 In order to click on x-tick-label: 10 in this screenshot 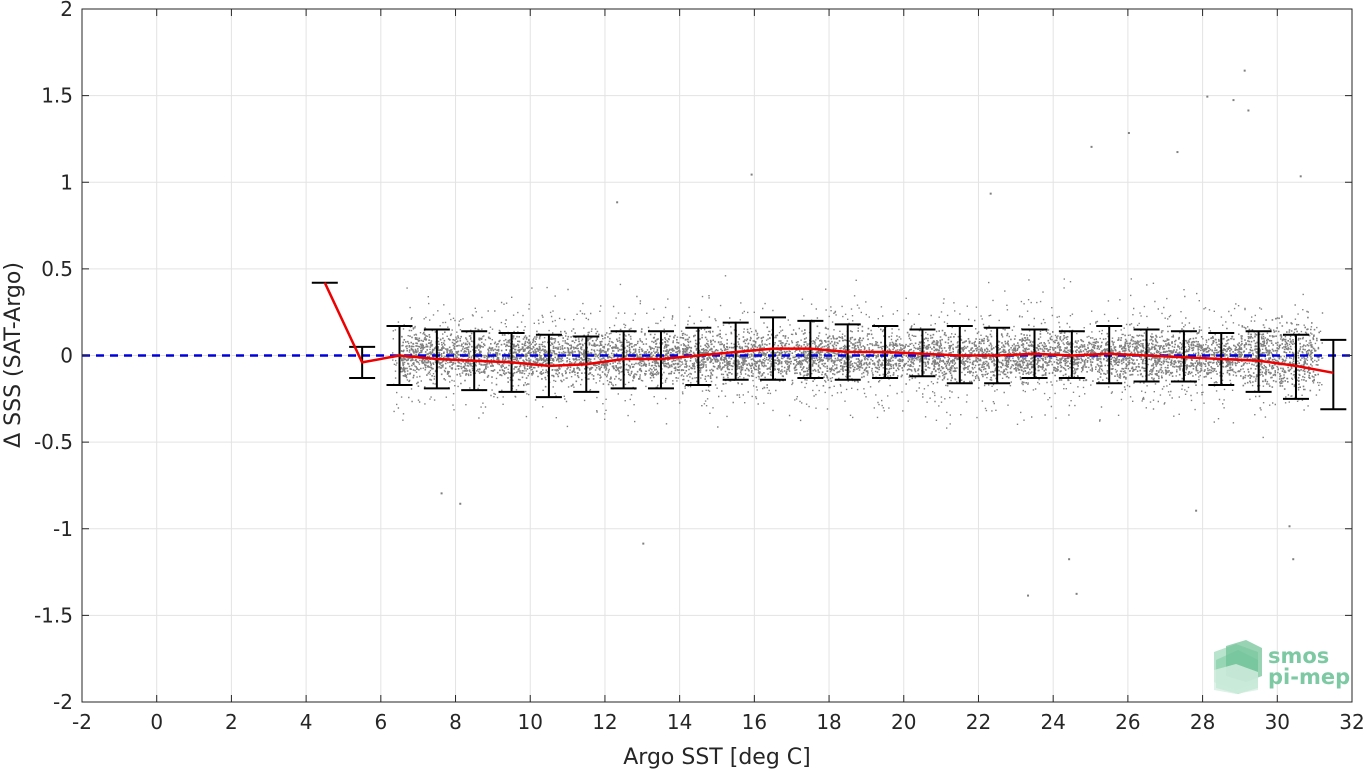, I will do `click(530, 722)`.